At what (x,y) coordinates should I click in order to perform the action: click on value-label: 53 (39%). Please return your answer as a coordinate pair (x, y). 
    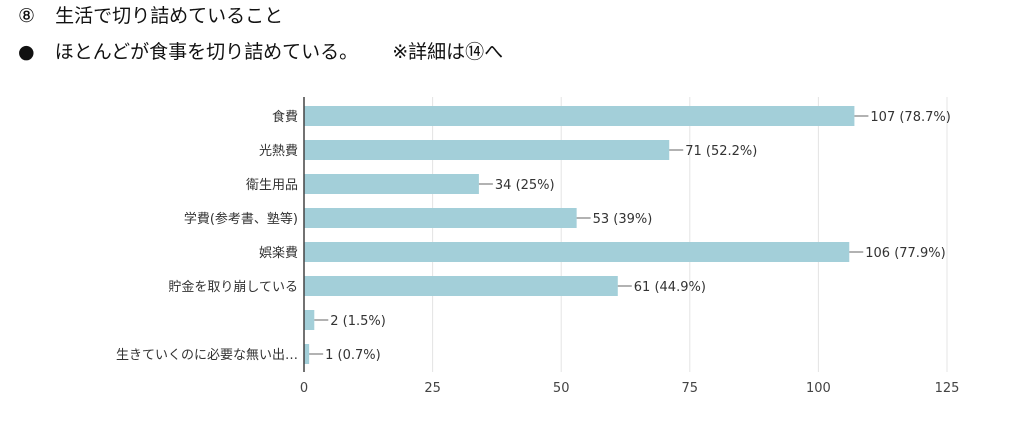
    Looking at the image, I should click on (623, 219).